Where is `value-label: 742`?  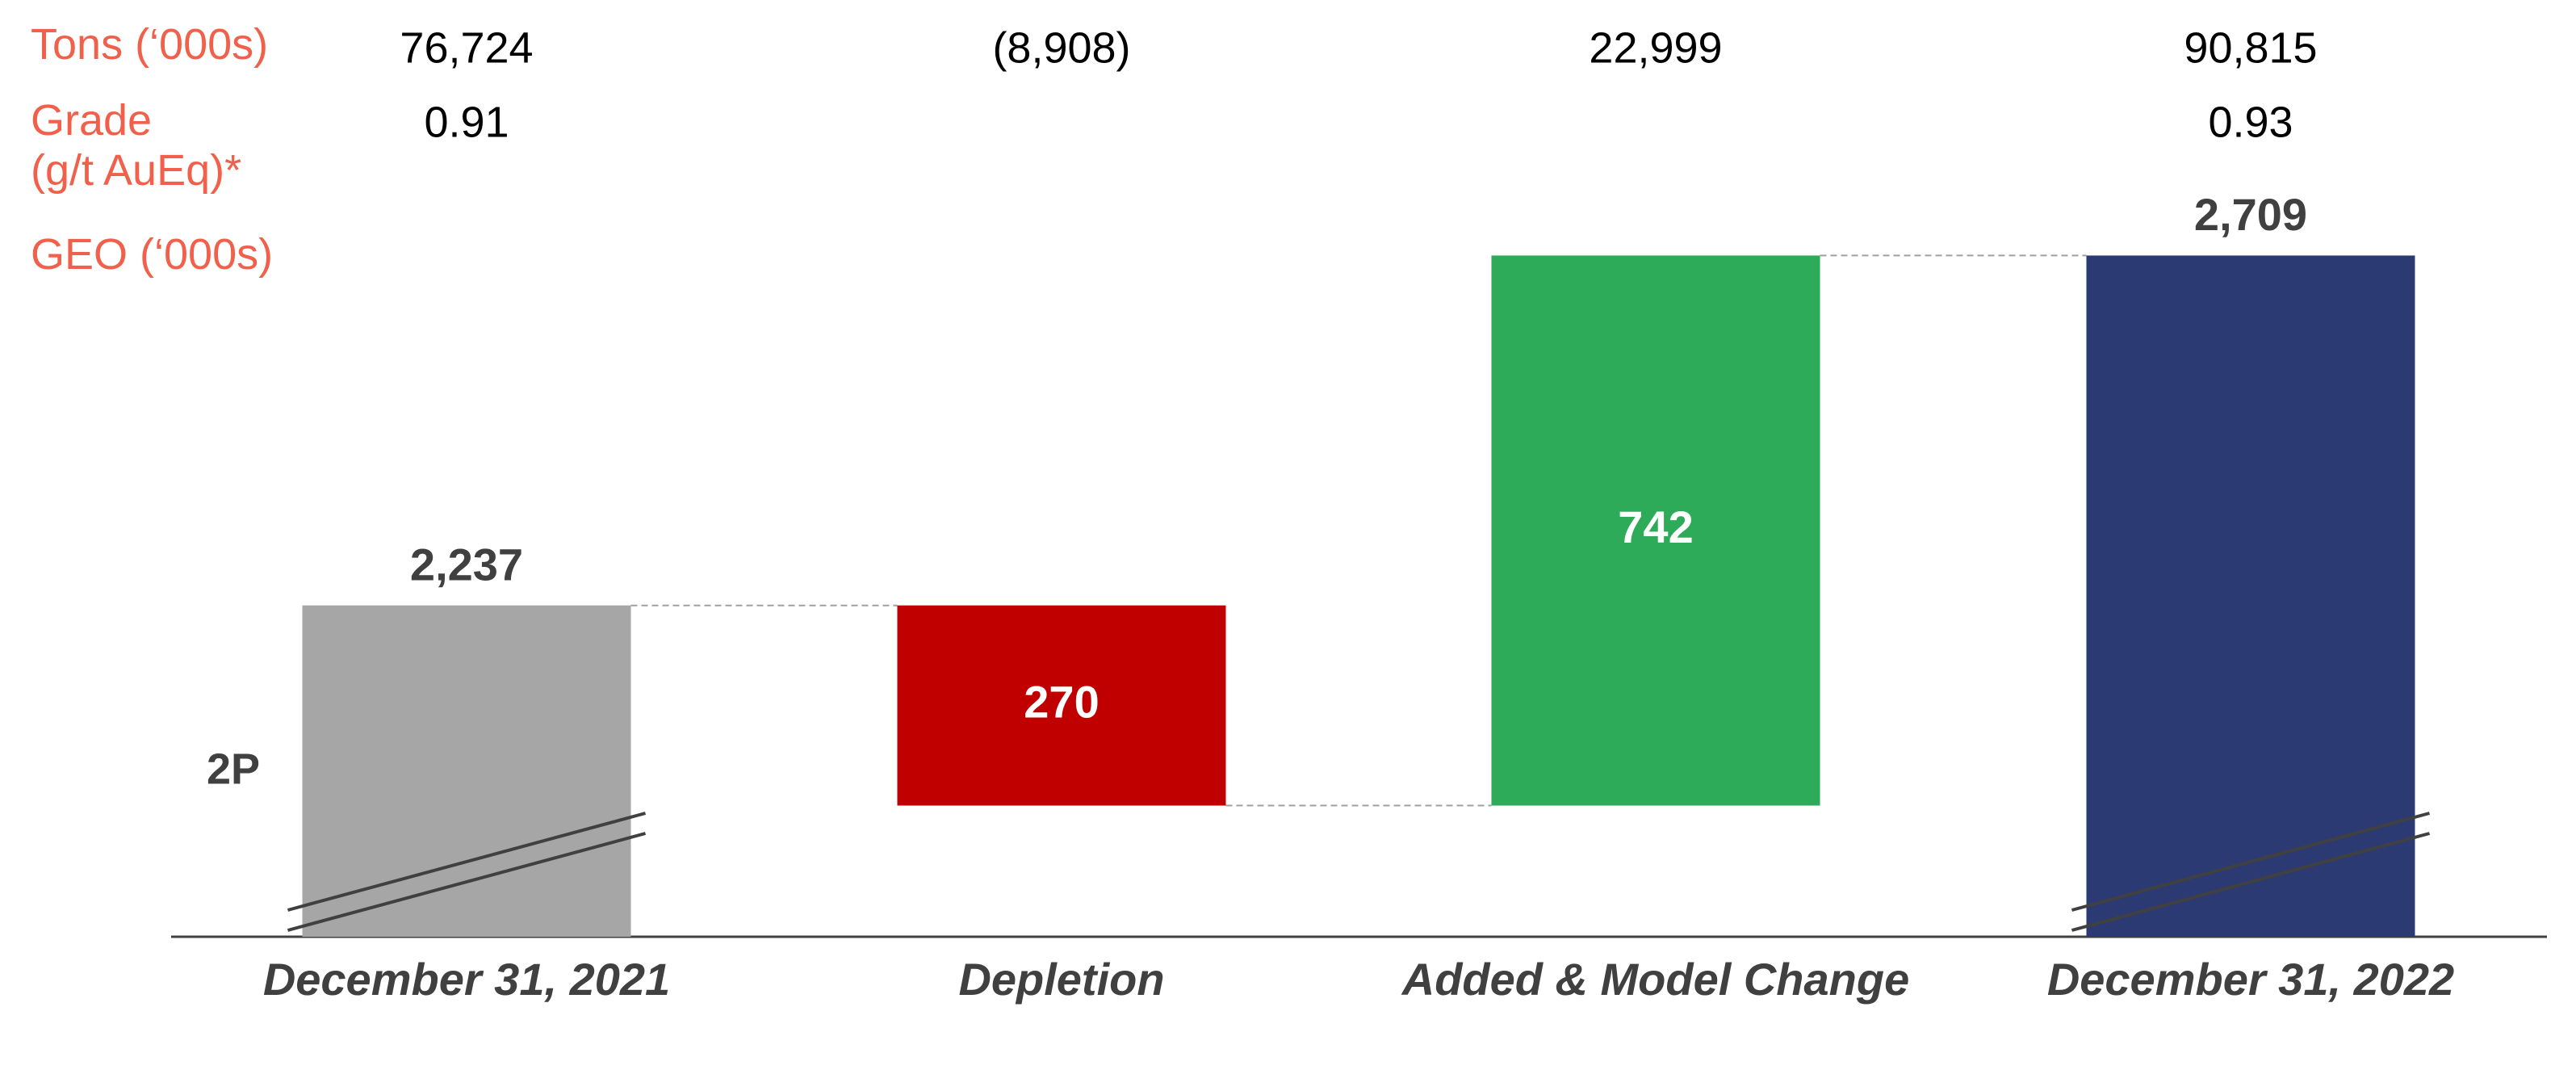
value-label: 742 is located at coordinates (1655, 526).